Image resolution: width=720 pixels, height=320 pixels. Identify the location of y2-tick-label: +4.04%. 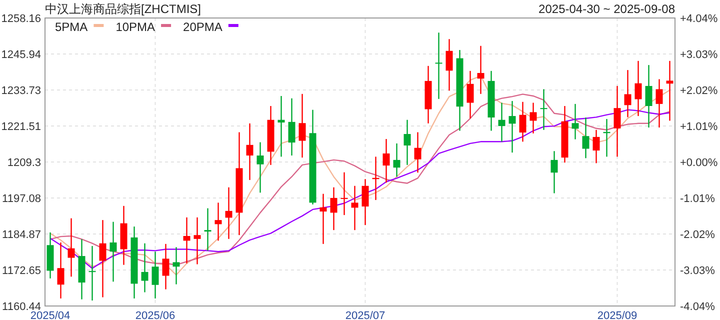
(699, 19).